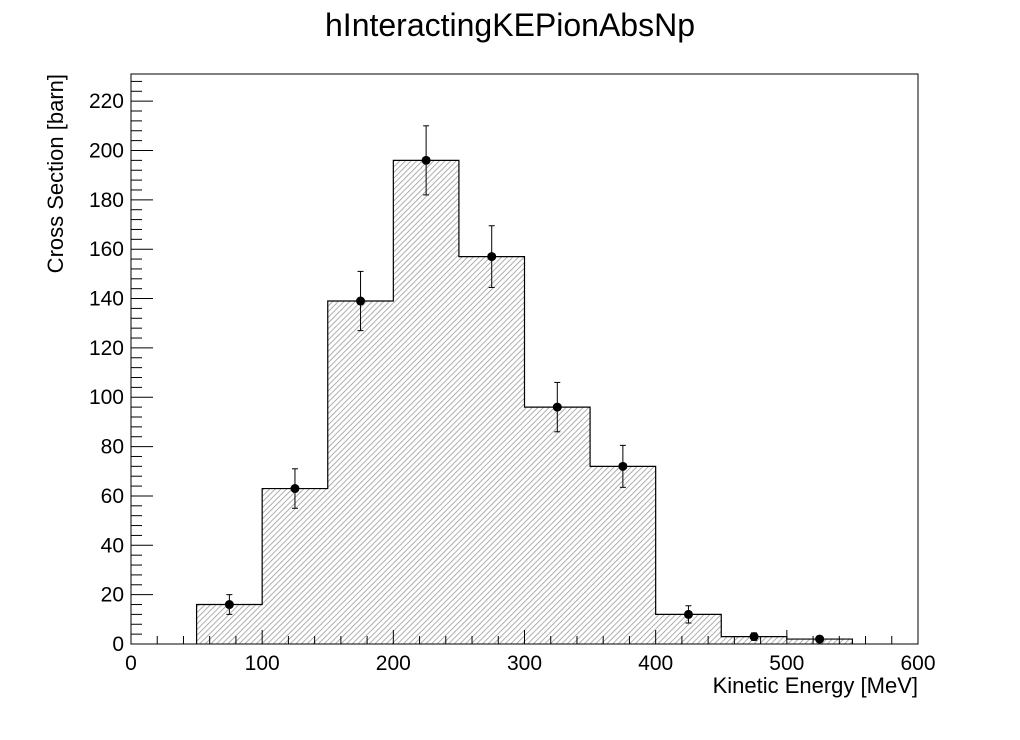  Describe the element at coordinates (786, 663) in the screenshot. I see `x-tick-label: 500` at that location.